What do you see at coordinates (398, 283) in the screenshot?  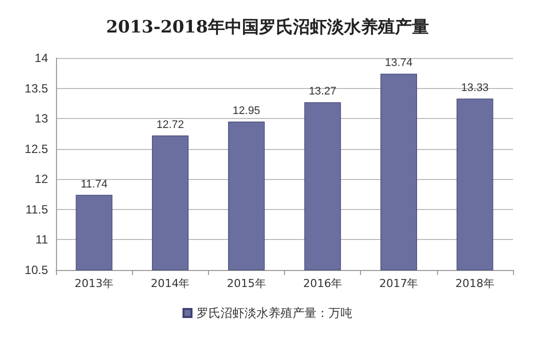 I see `x-tick-label: 2017年` at bounding box center [398, 283].